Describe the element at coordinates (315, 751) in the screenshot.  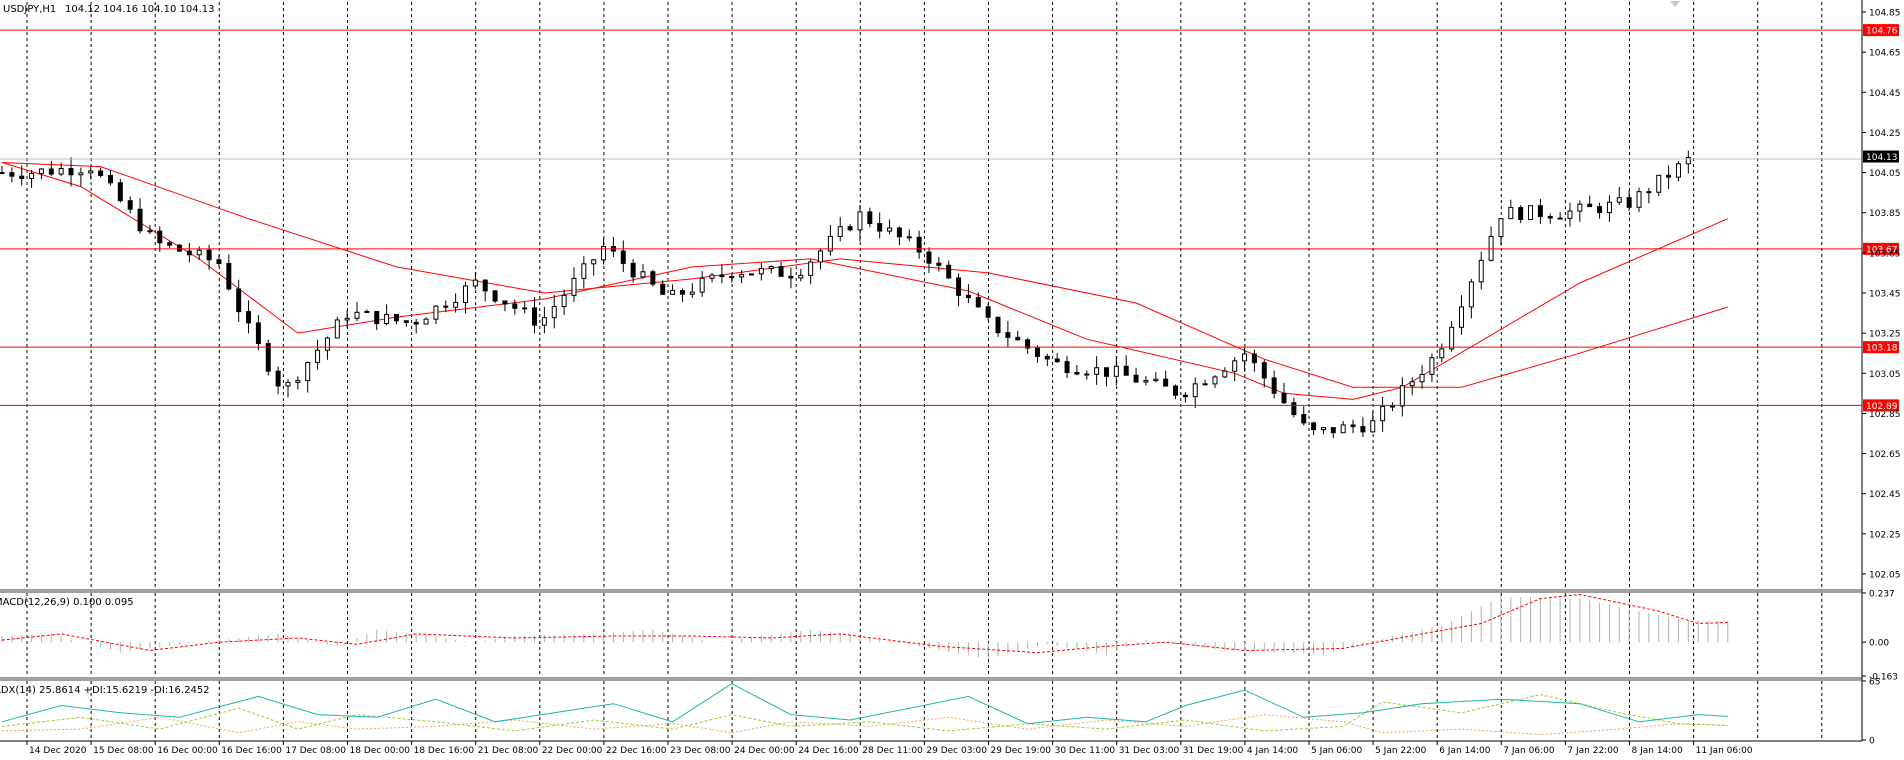
I see `time-tick-label: 17 Dec 08:00` at that location.